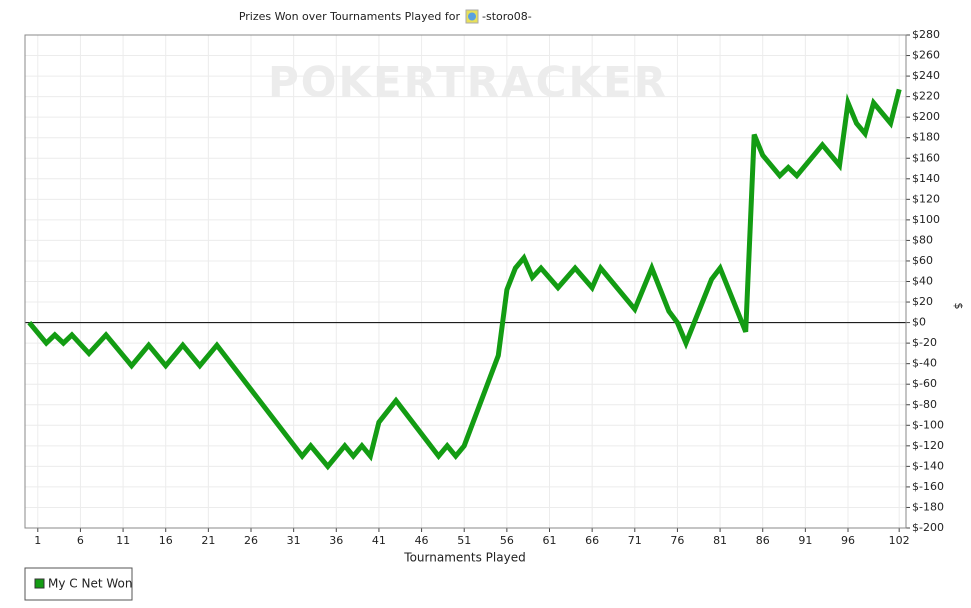 The height and width of the screenshot is (608, 971). Describe the element at coordinates (926, 157) in the screenshot. I see `y-tick-label: $160` at that location.